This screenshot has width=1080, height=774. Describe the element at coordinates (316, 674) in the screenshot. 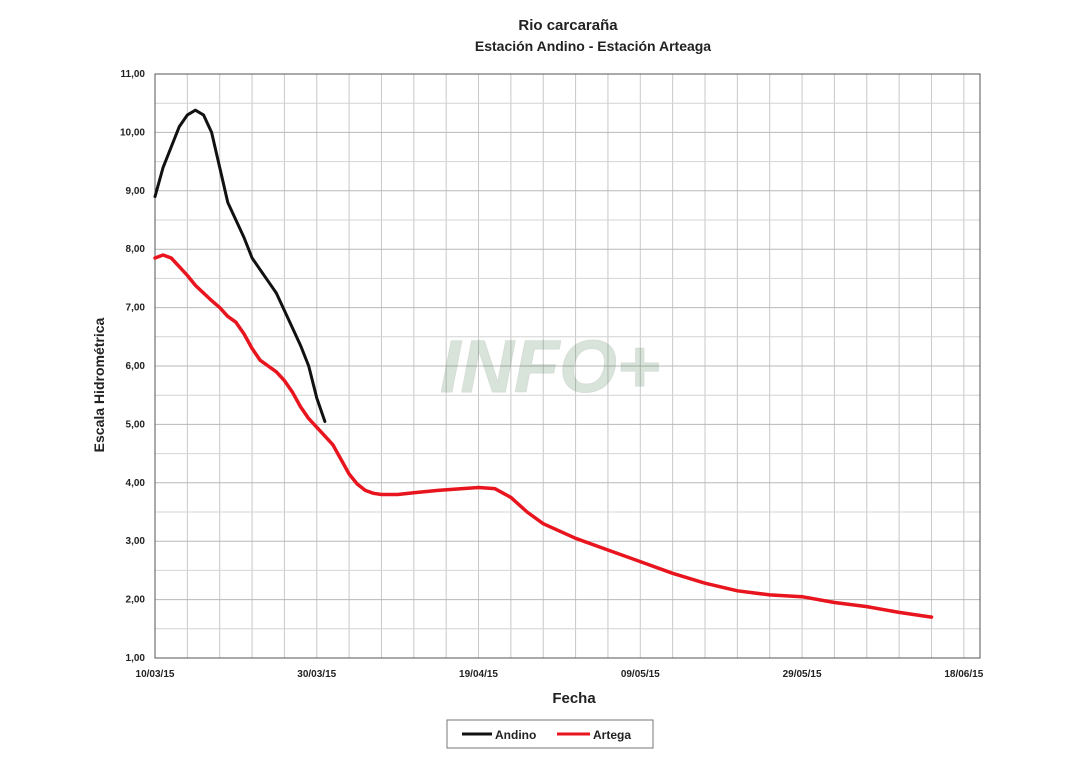

I see `x-tick-label: 30/03/15` at that location.